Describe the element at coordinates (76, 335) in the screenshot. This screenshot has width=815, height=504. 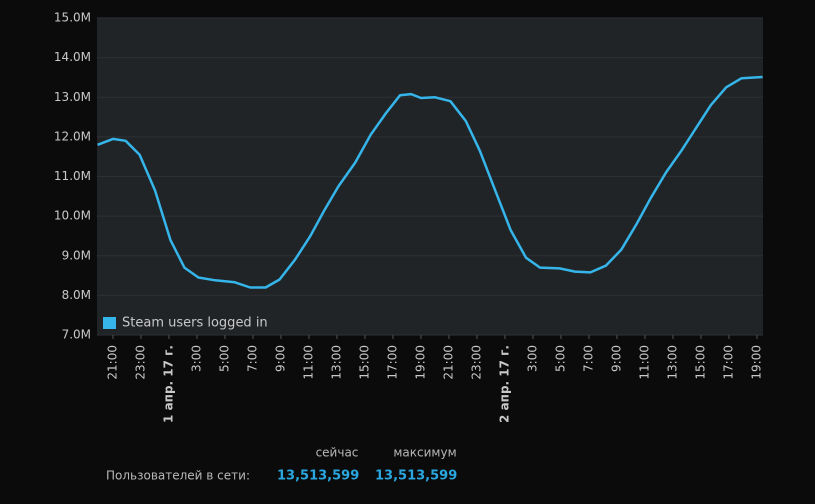
I see `y-tick-label: 7.0M` at that location.